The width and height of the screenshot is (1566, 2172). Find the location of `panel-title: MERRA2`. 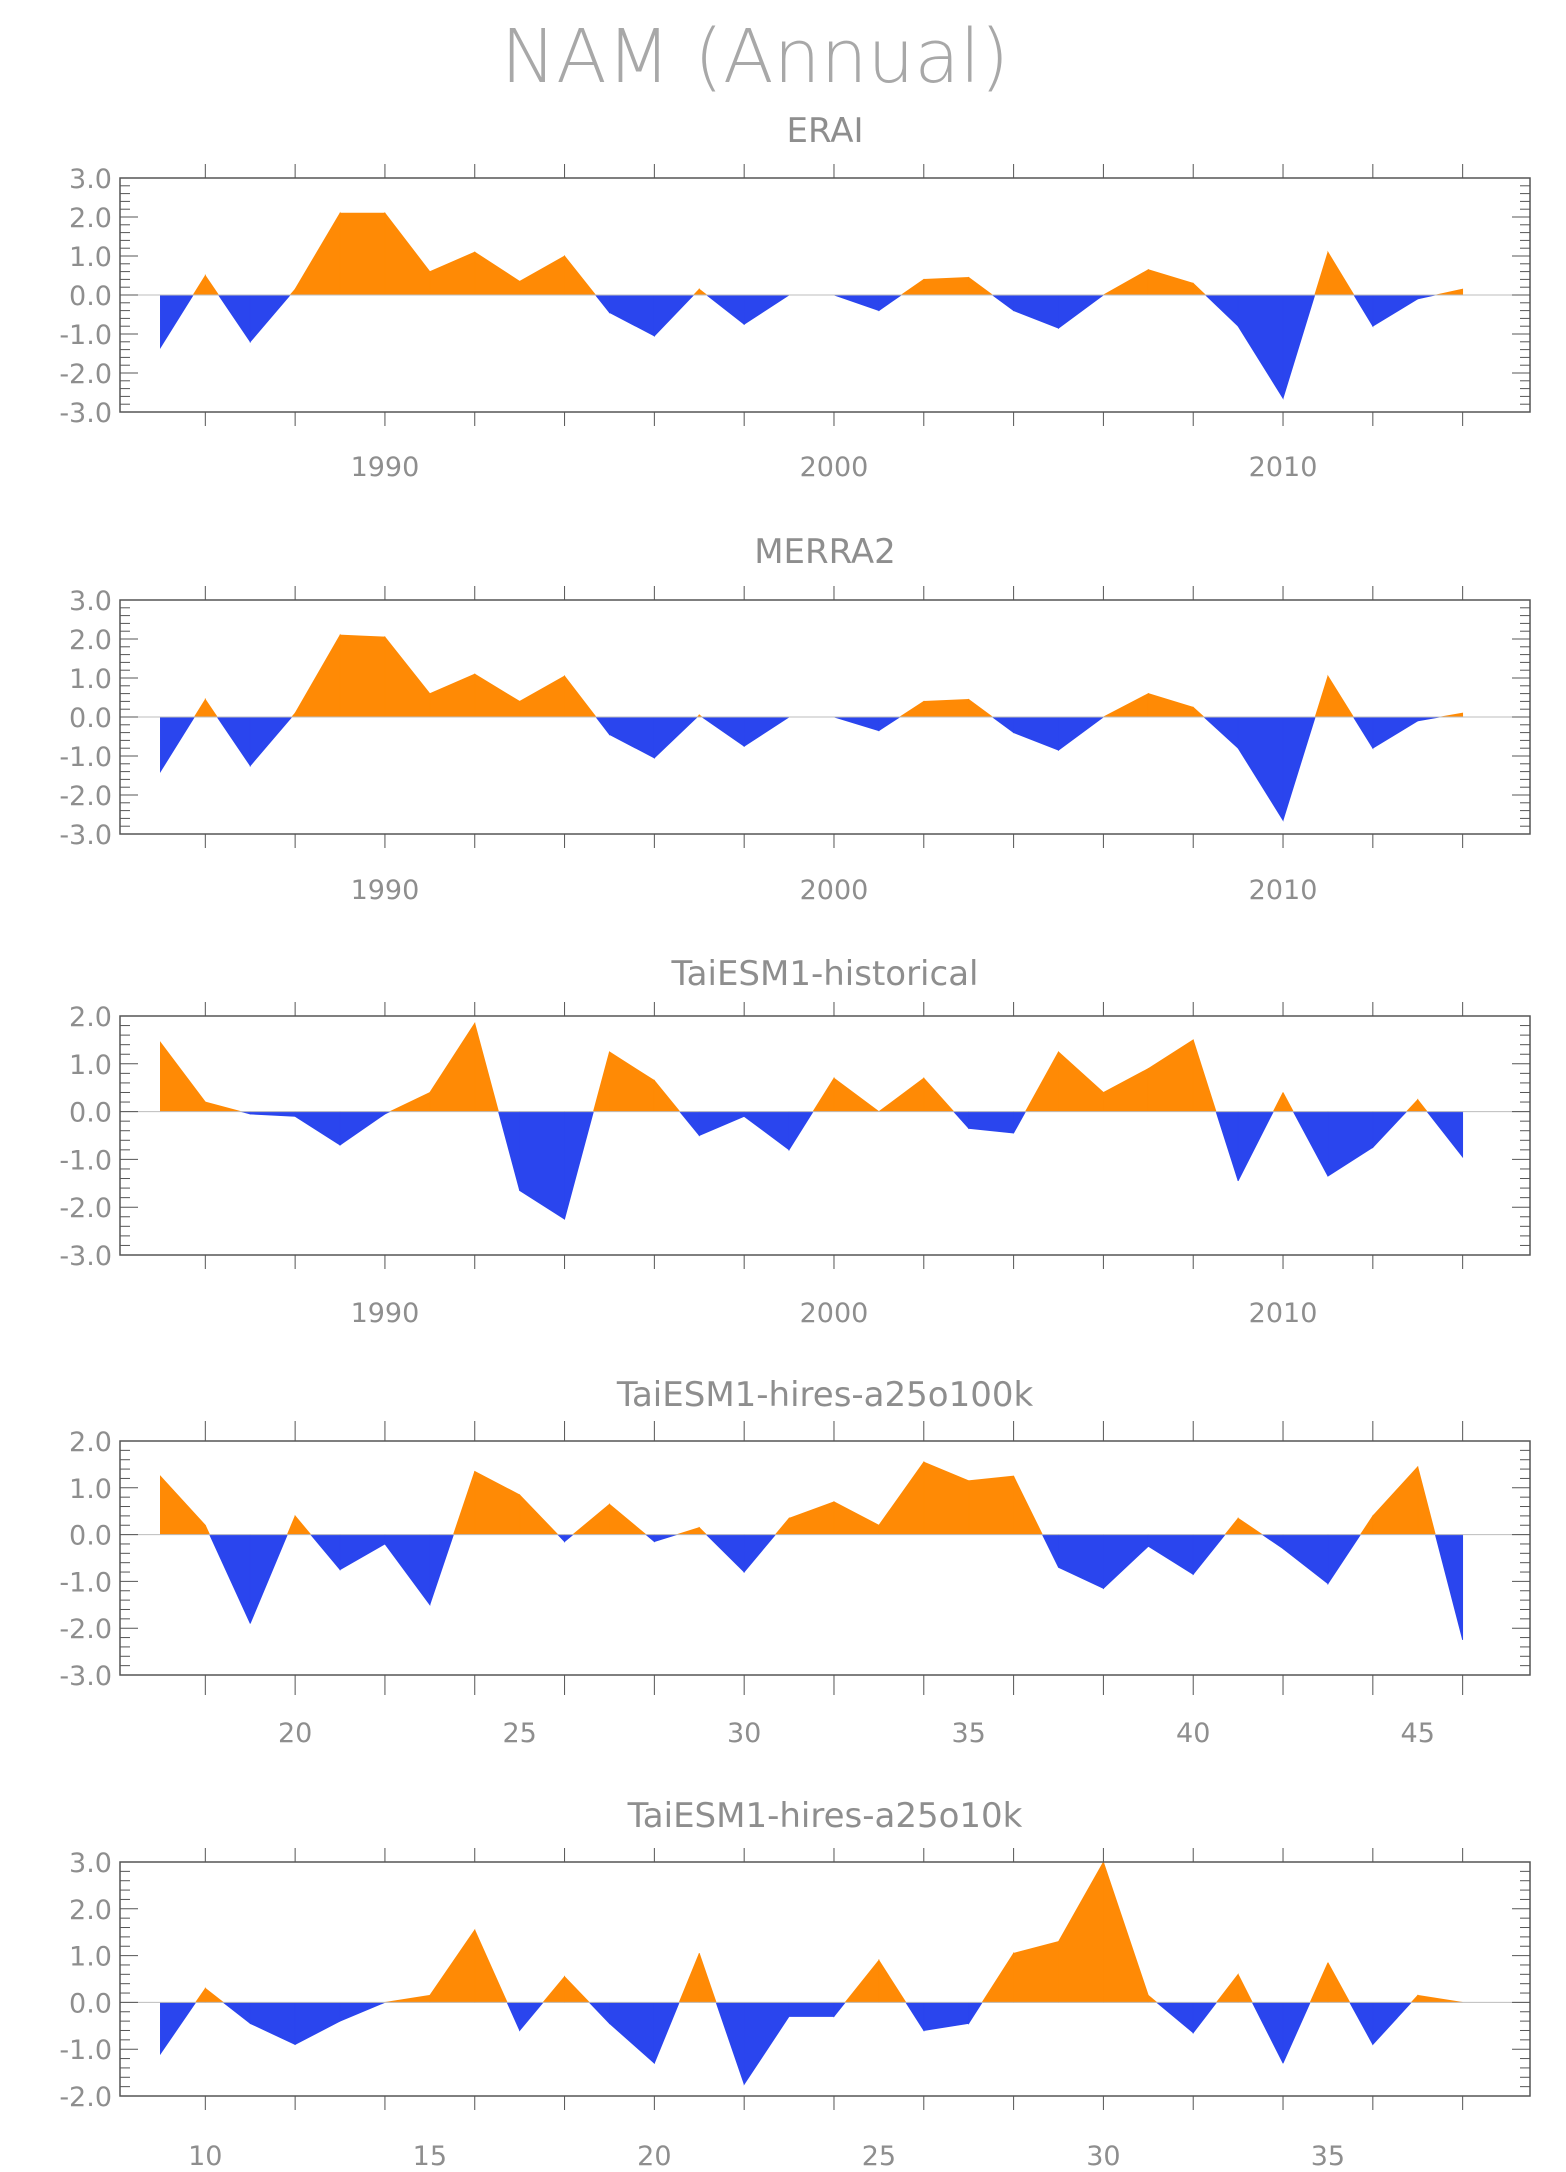

panel-title: MERRA2 is located at coordinates (825, 552).